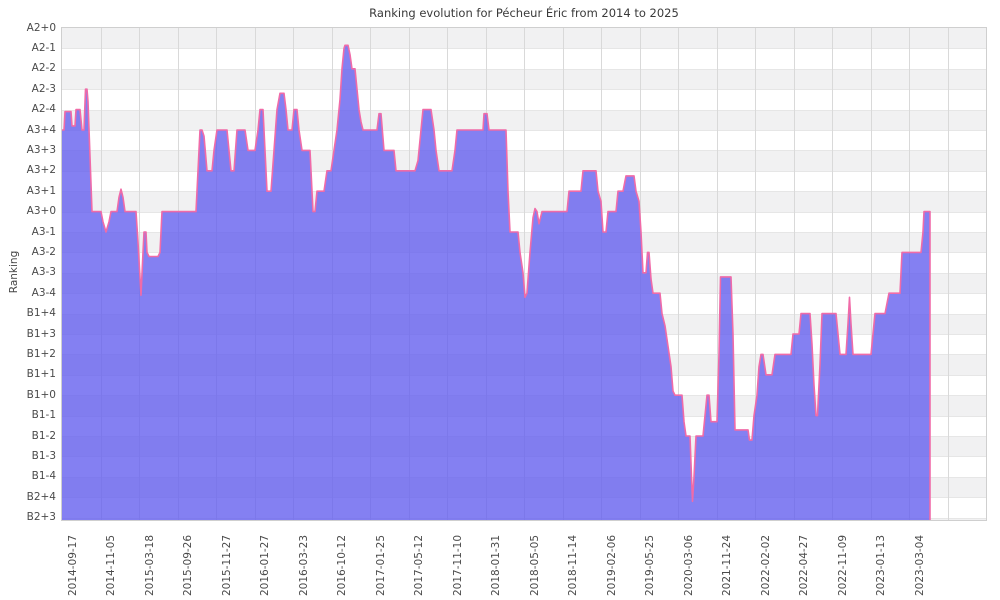  I want to click on x-tick-label: 2015-03-18, so click(149, 565).